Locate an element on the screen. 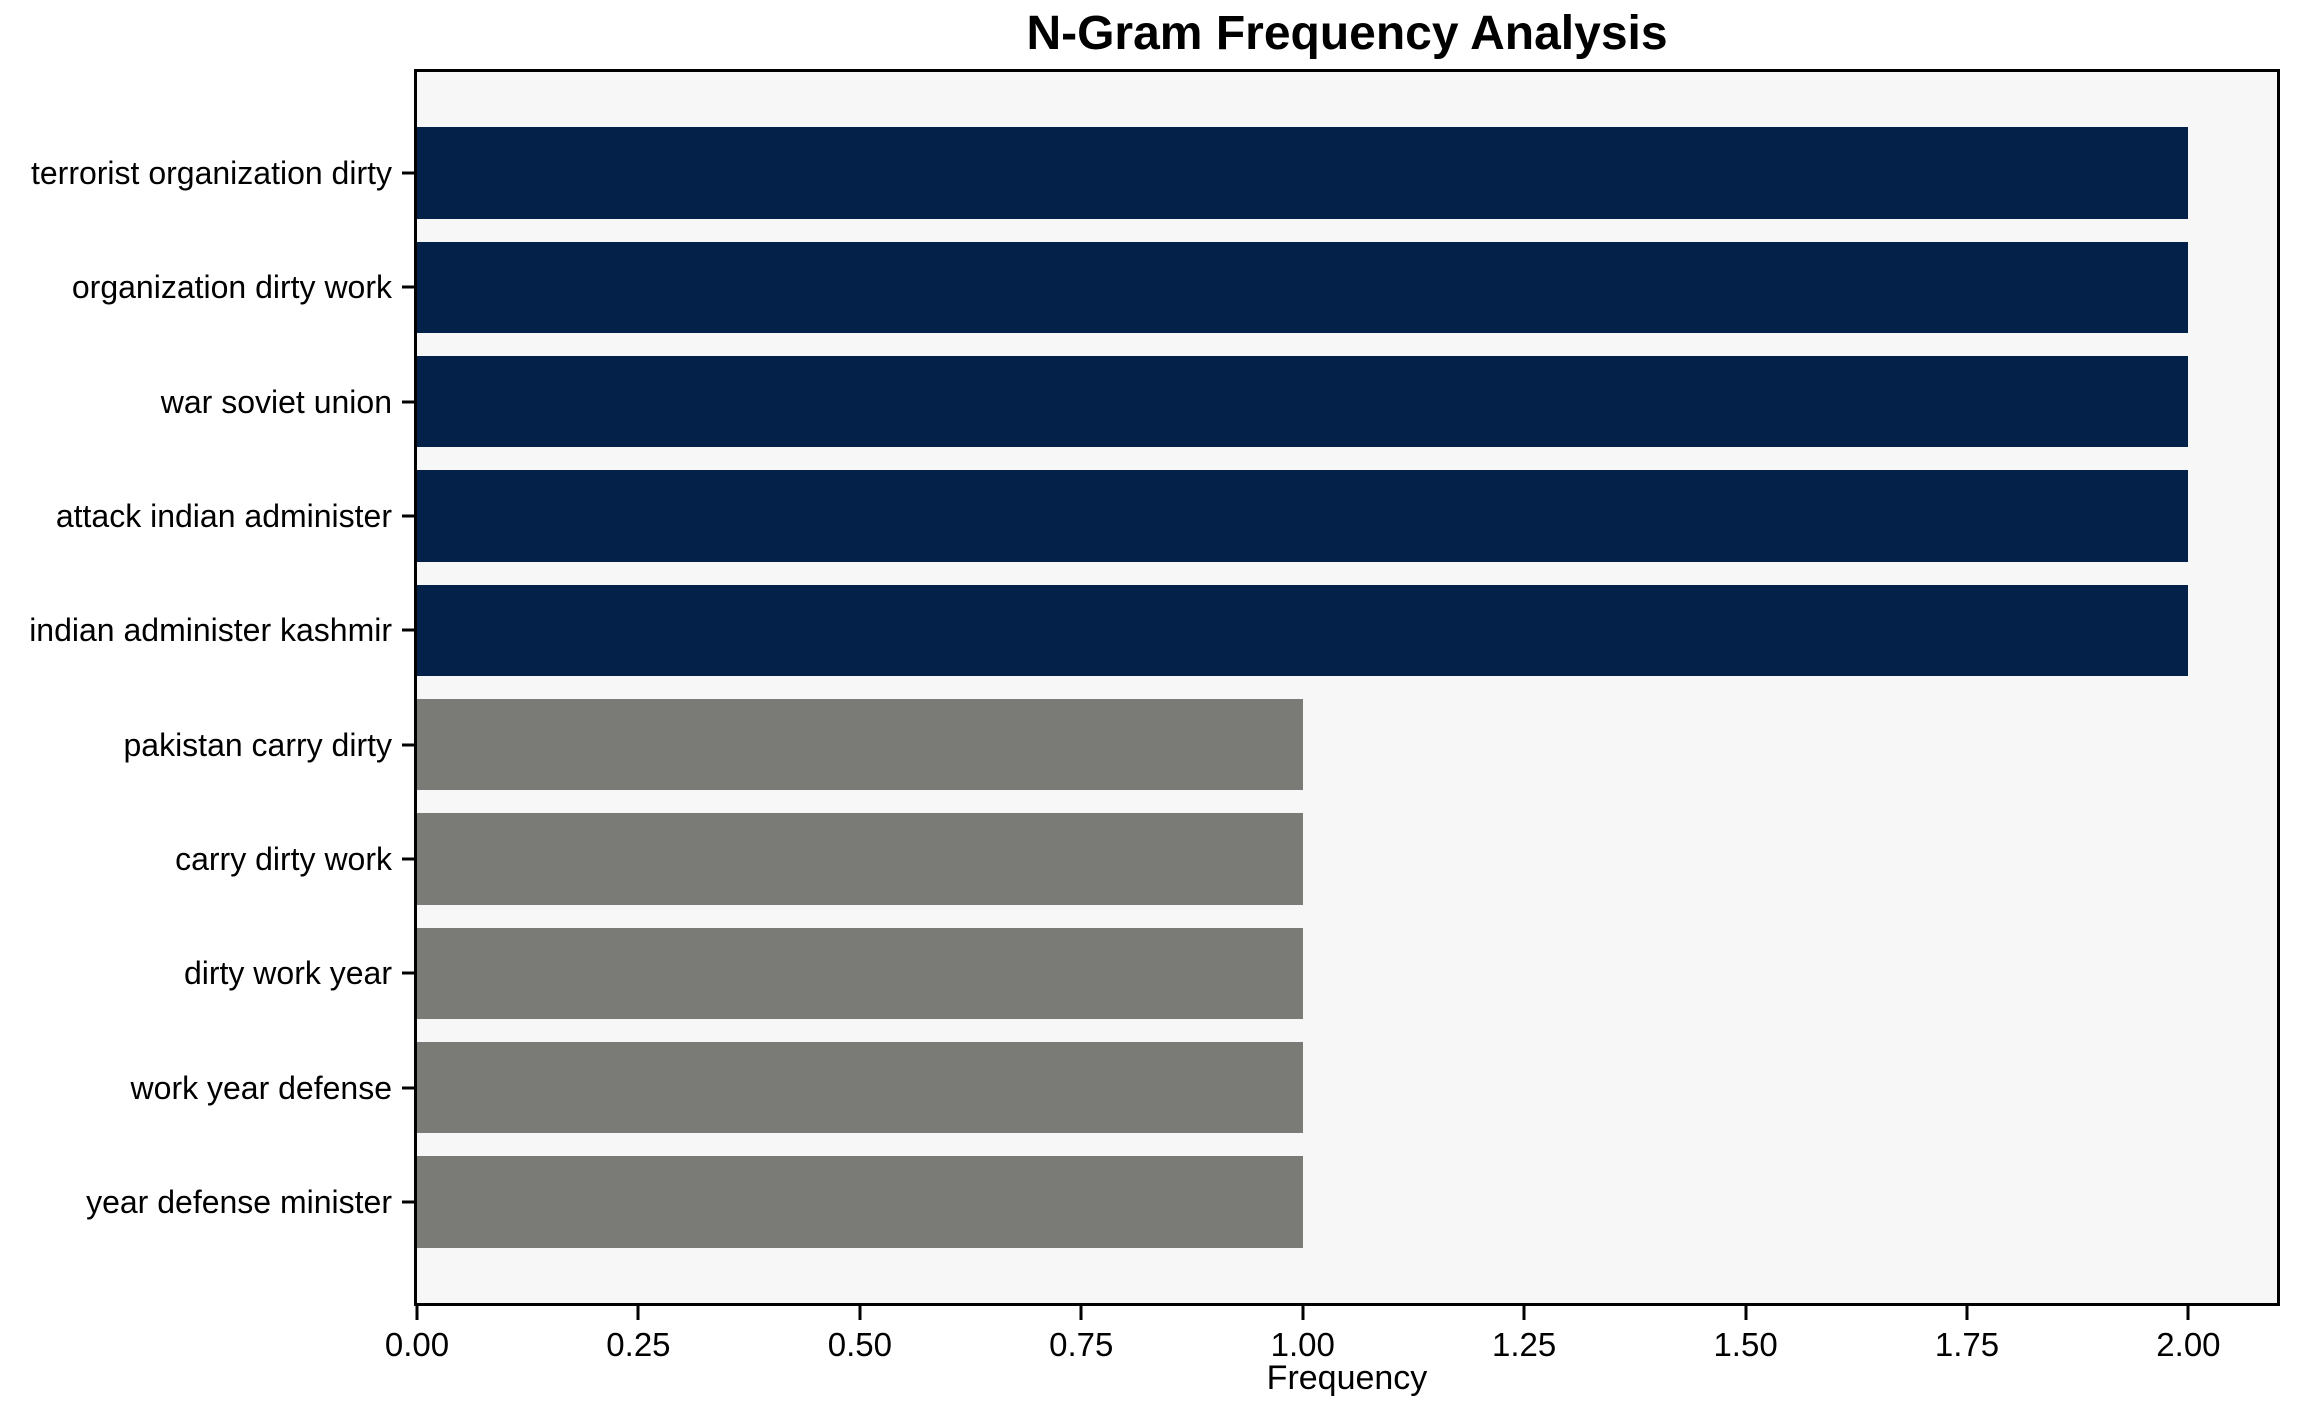 The image size is (2297, 1414). y-tick-label: attack indian administer is located at coordinates (223, 516).